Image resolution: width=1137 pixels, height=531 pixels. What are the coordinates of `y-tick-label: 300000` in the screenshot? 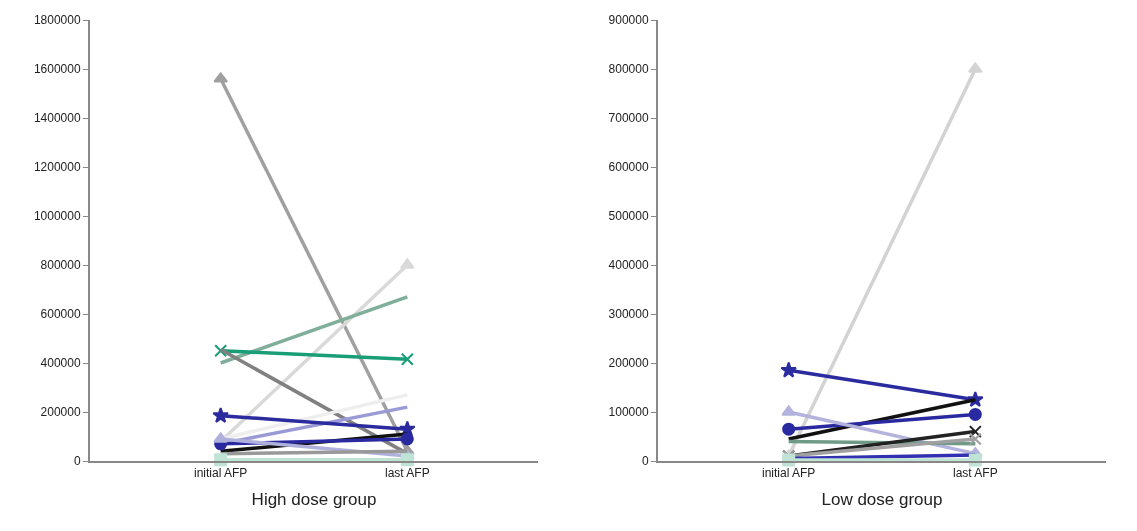 It's located at (628, 314).